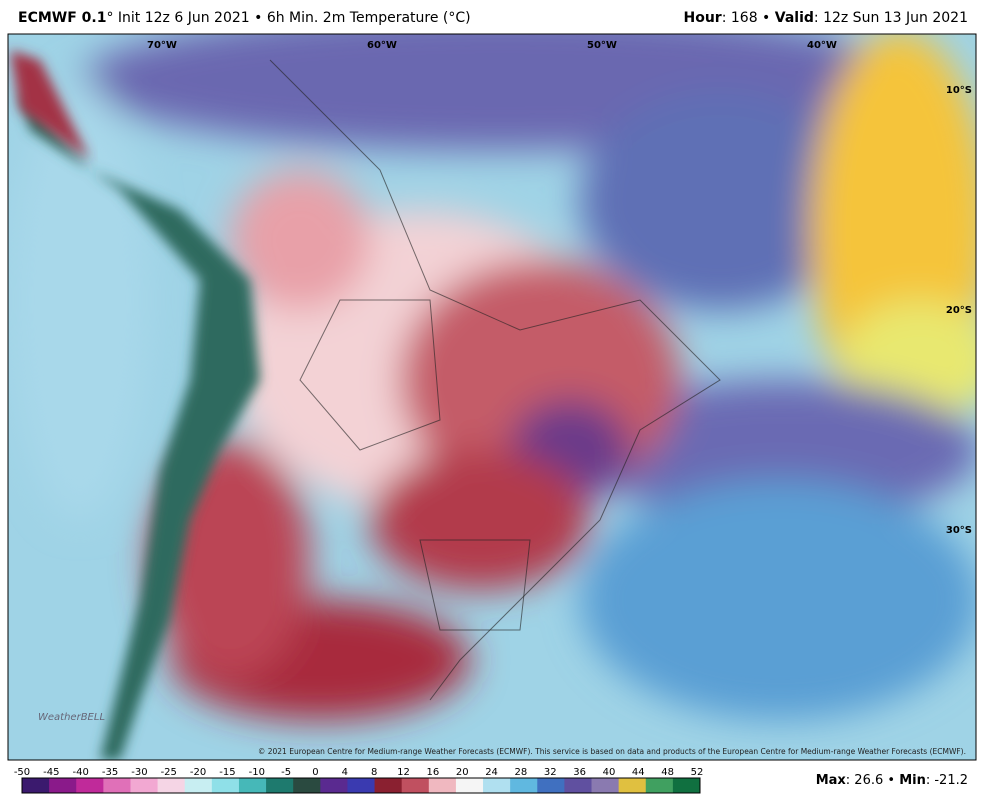  I want to click on colorbar-label: -5, so click(286, 772).